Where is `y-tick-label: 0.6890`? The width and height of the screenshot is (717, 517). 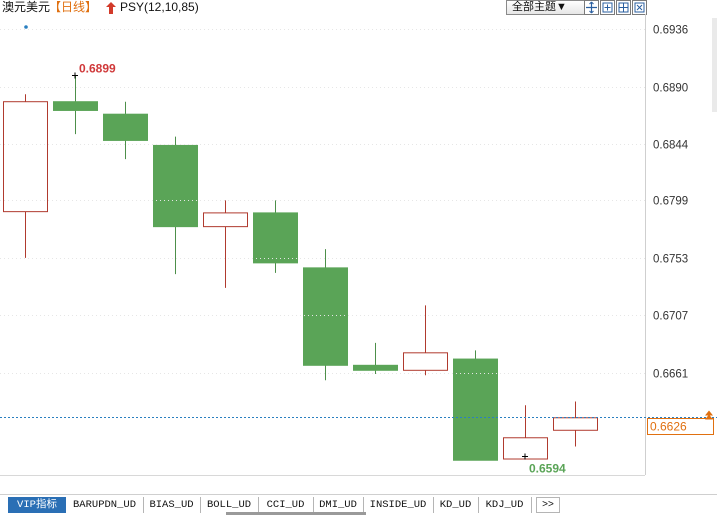 y-tick-label: 0.6890 is located at coordinates (670, 89).